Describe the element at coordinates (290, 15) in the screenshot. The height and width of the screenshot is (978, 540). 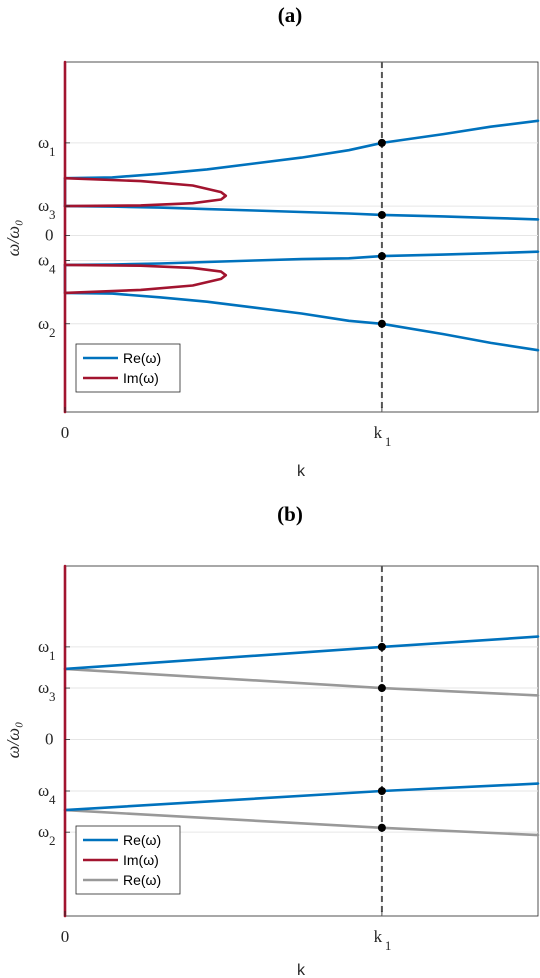
I see `panel-a-title: (a)` at that location.